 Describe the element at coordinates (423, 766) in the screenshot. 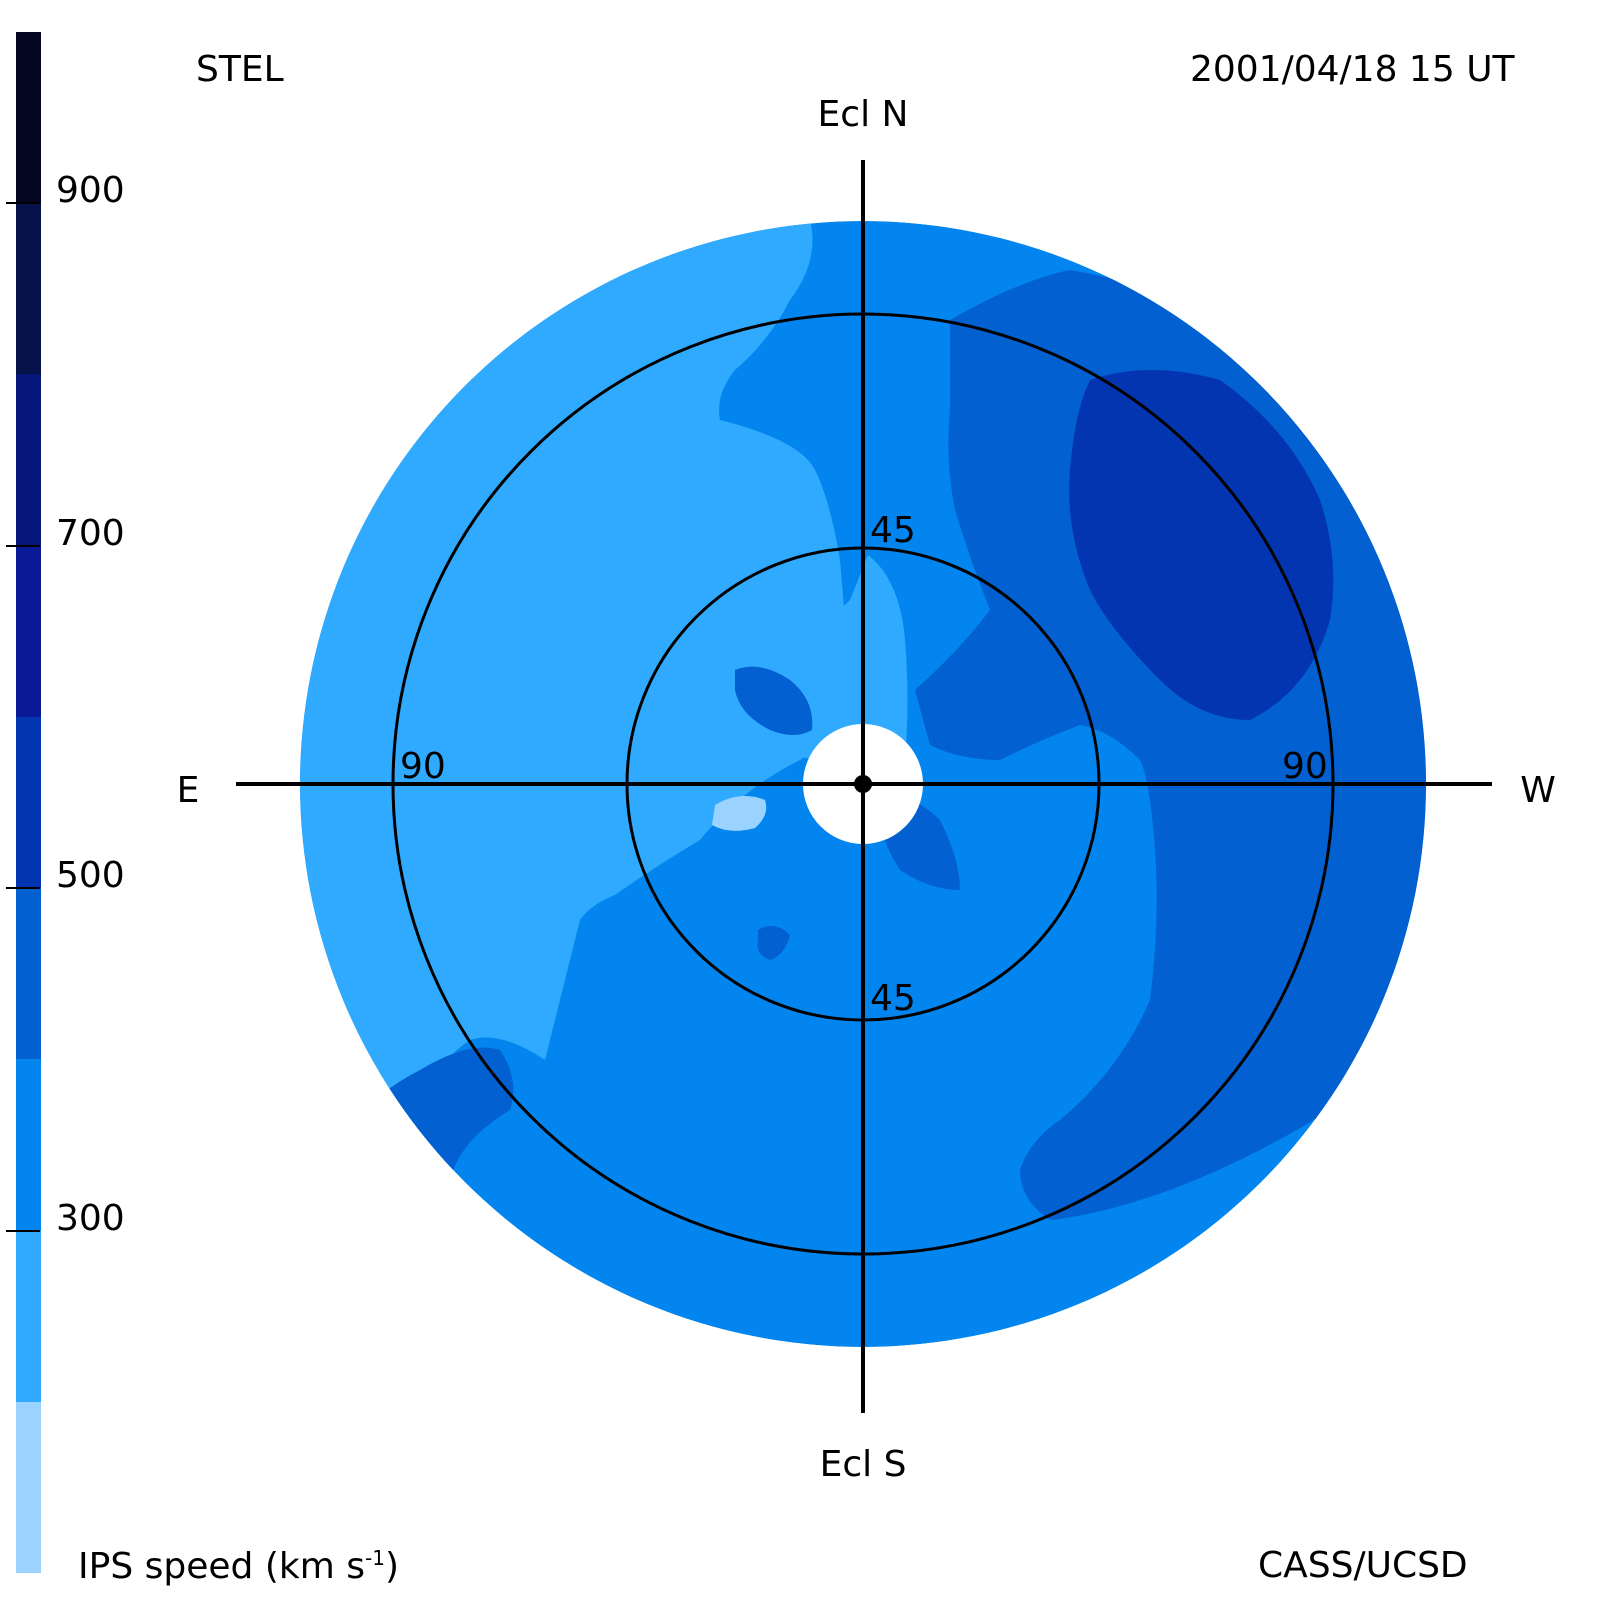

I see `ring-label-90-left: 90` at that location.